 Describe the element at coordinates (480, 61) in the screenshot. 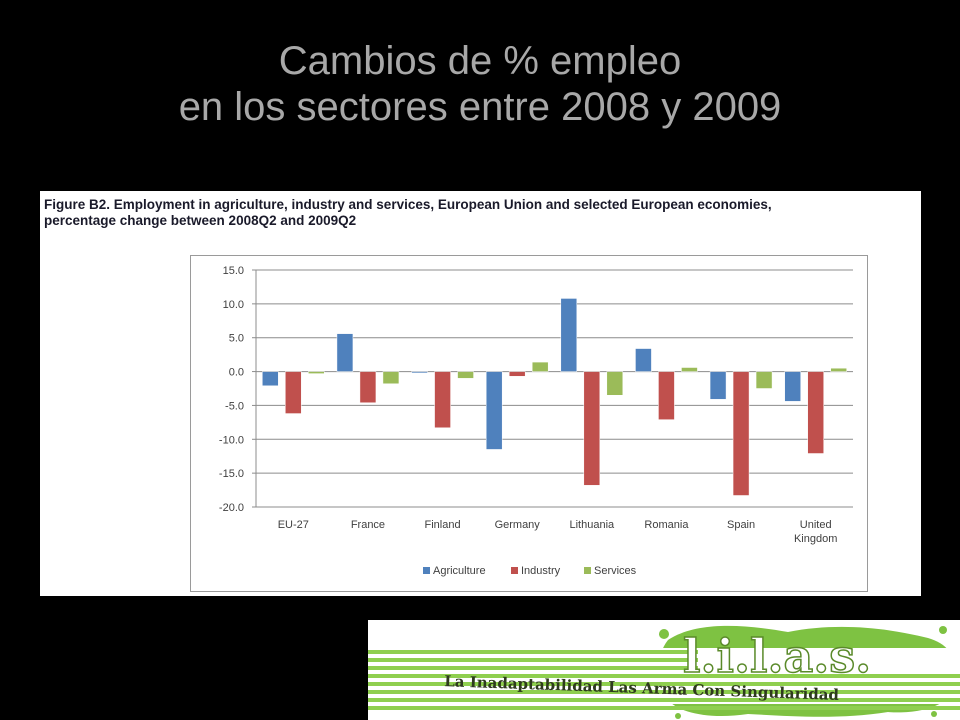

I see `slide-title-line-1: Cambios de % empleo` at that location.